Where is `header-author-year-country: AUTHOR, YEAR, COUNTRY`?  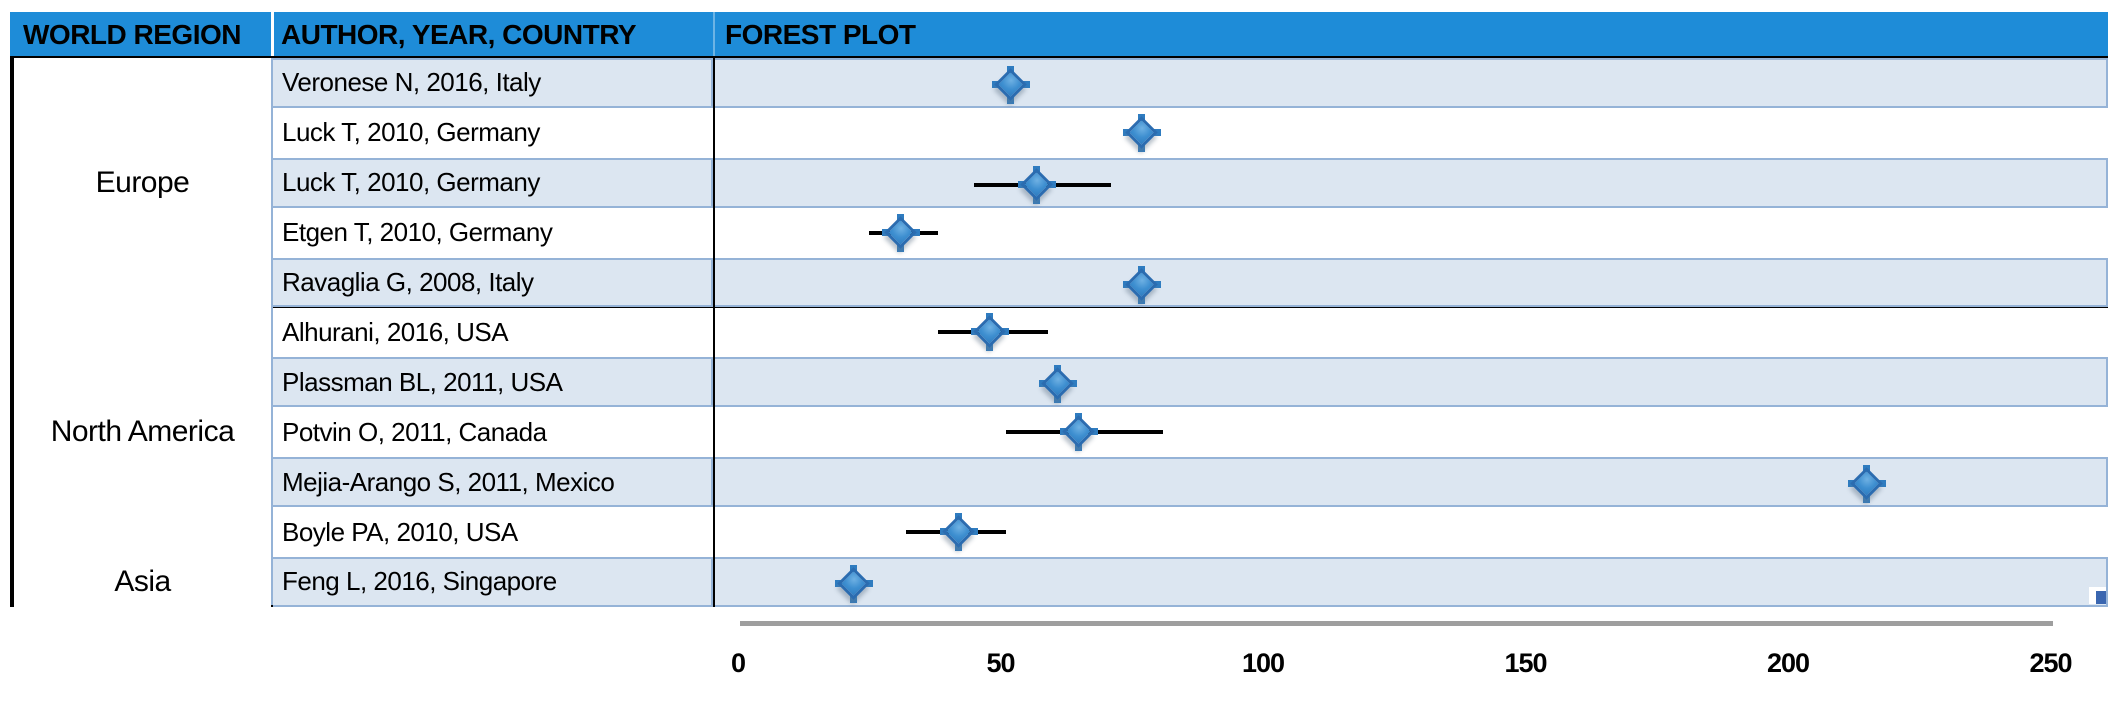 header-author-year-country: AUTHOR, YEAR, COUNTRY is located at coordinates (493, 35).